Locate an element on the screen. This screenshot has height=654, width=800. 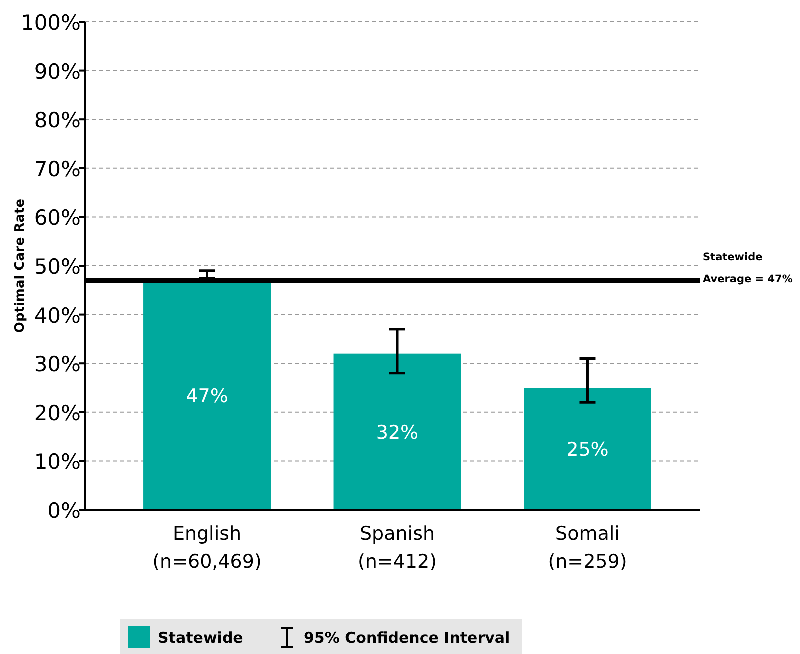
y-tick-label: 40% is located at coordinates (57, 316).